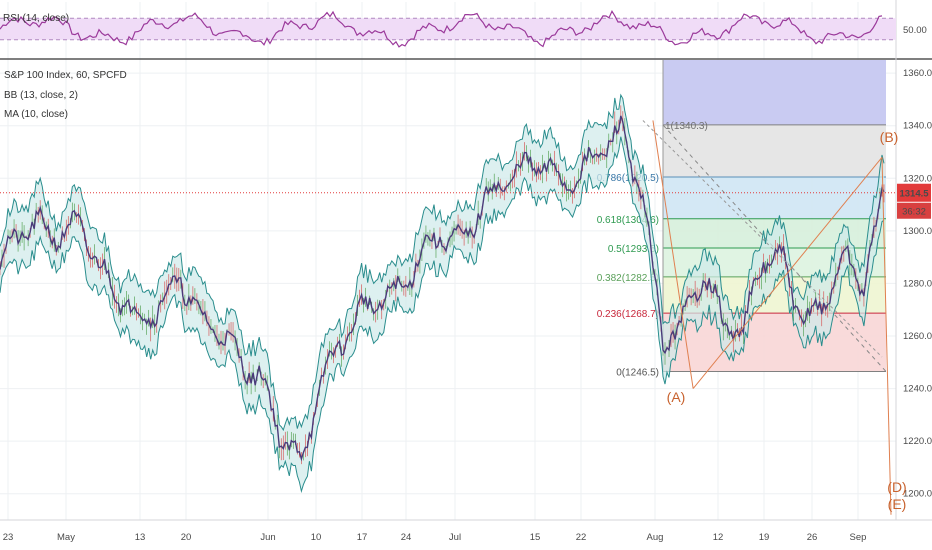 The height and width of the screenshot is (550, 932). Describe the element at coordinates (917, 389) in the screenshot. I see `y-tick-label: 1240.0` at that location.